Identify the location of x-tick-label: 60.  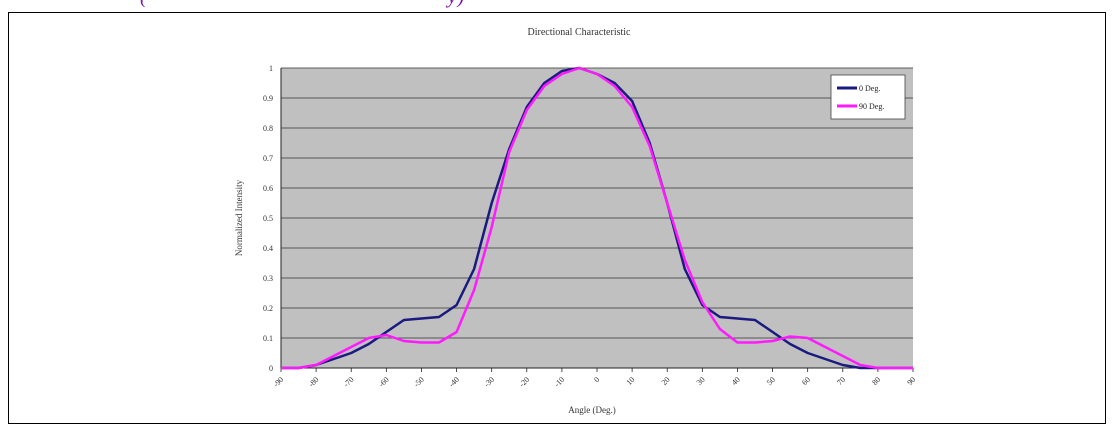
(806, 381).